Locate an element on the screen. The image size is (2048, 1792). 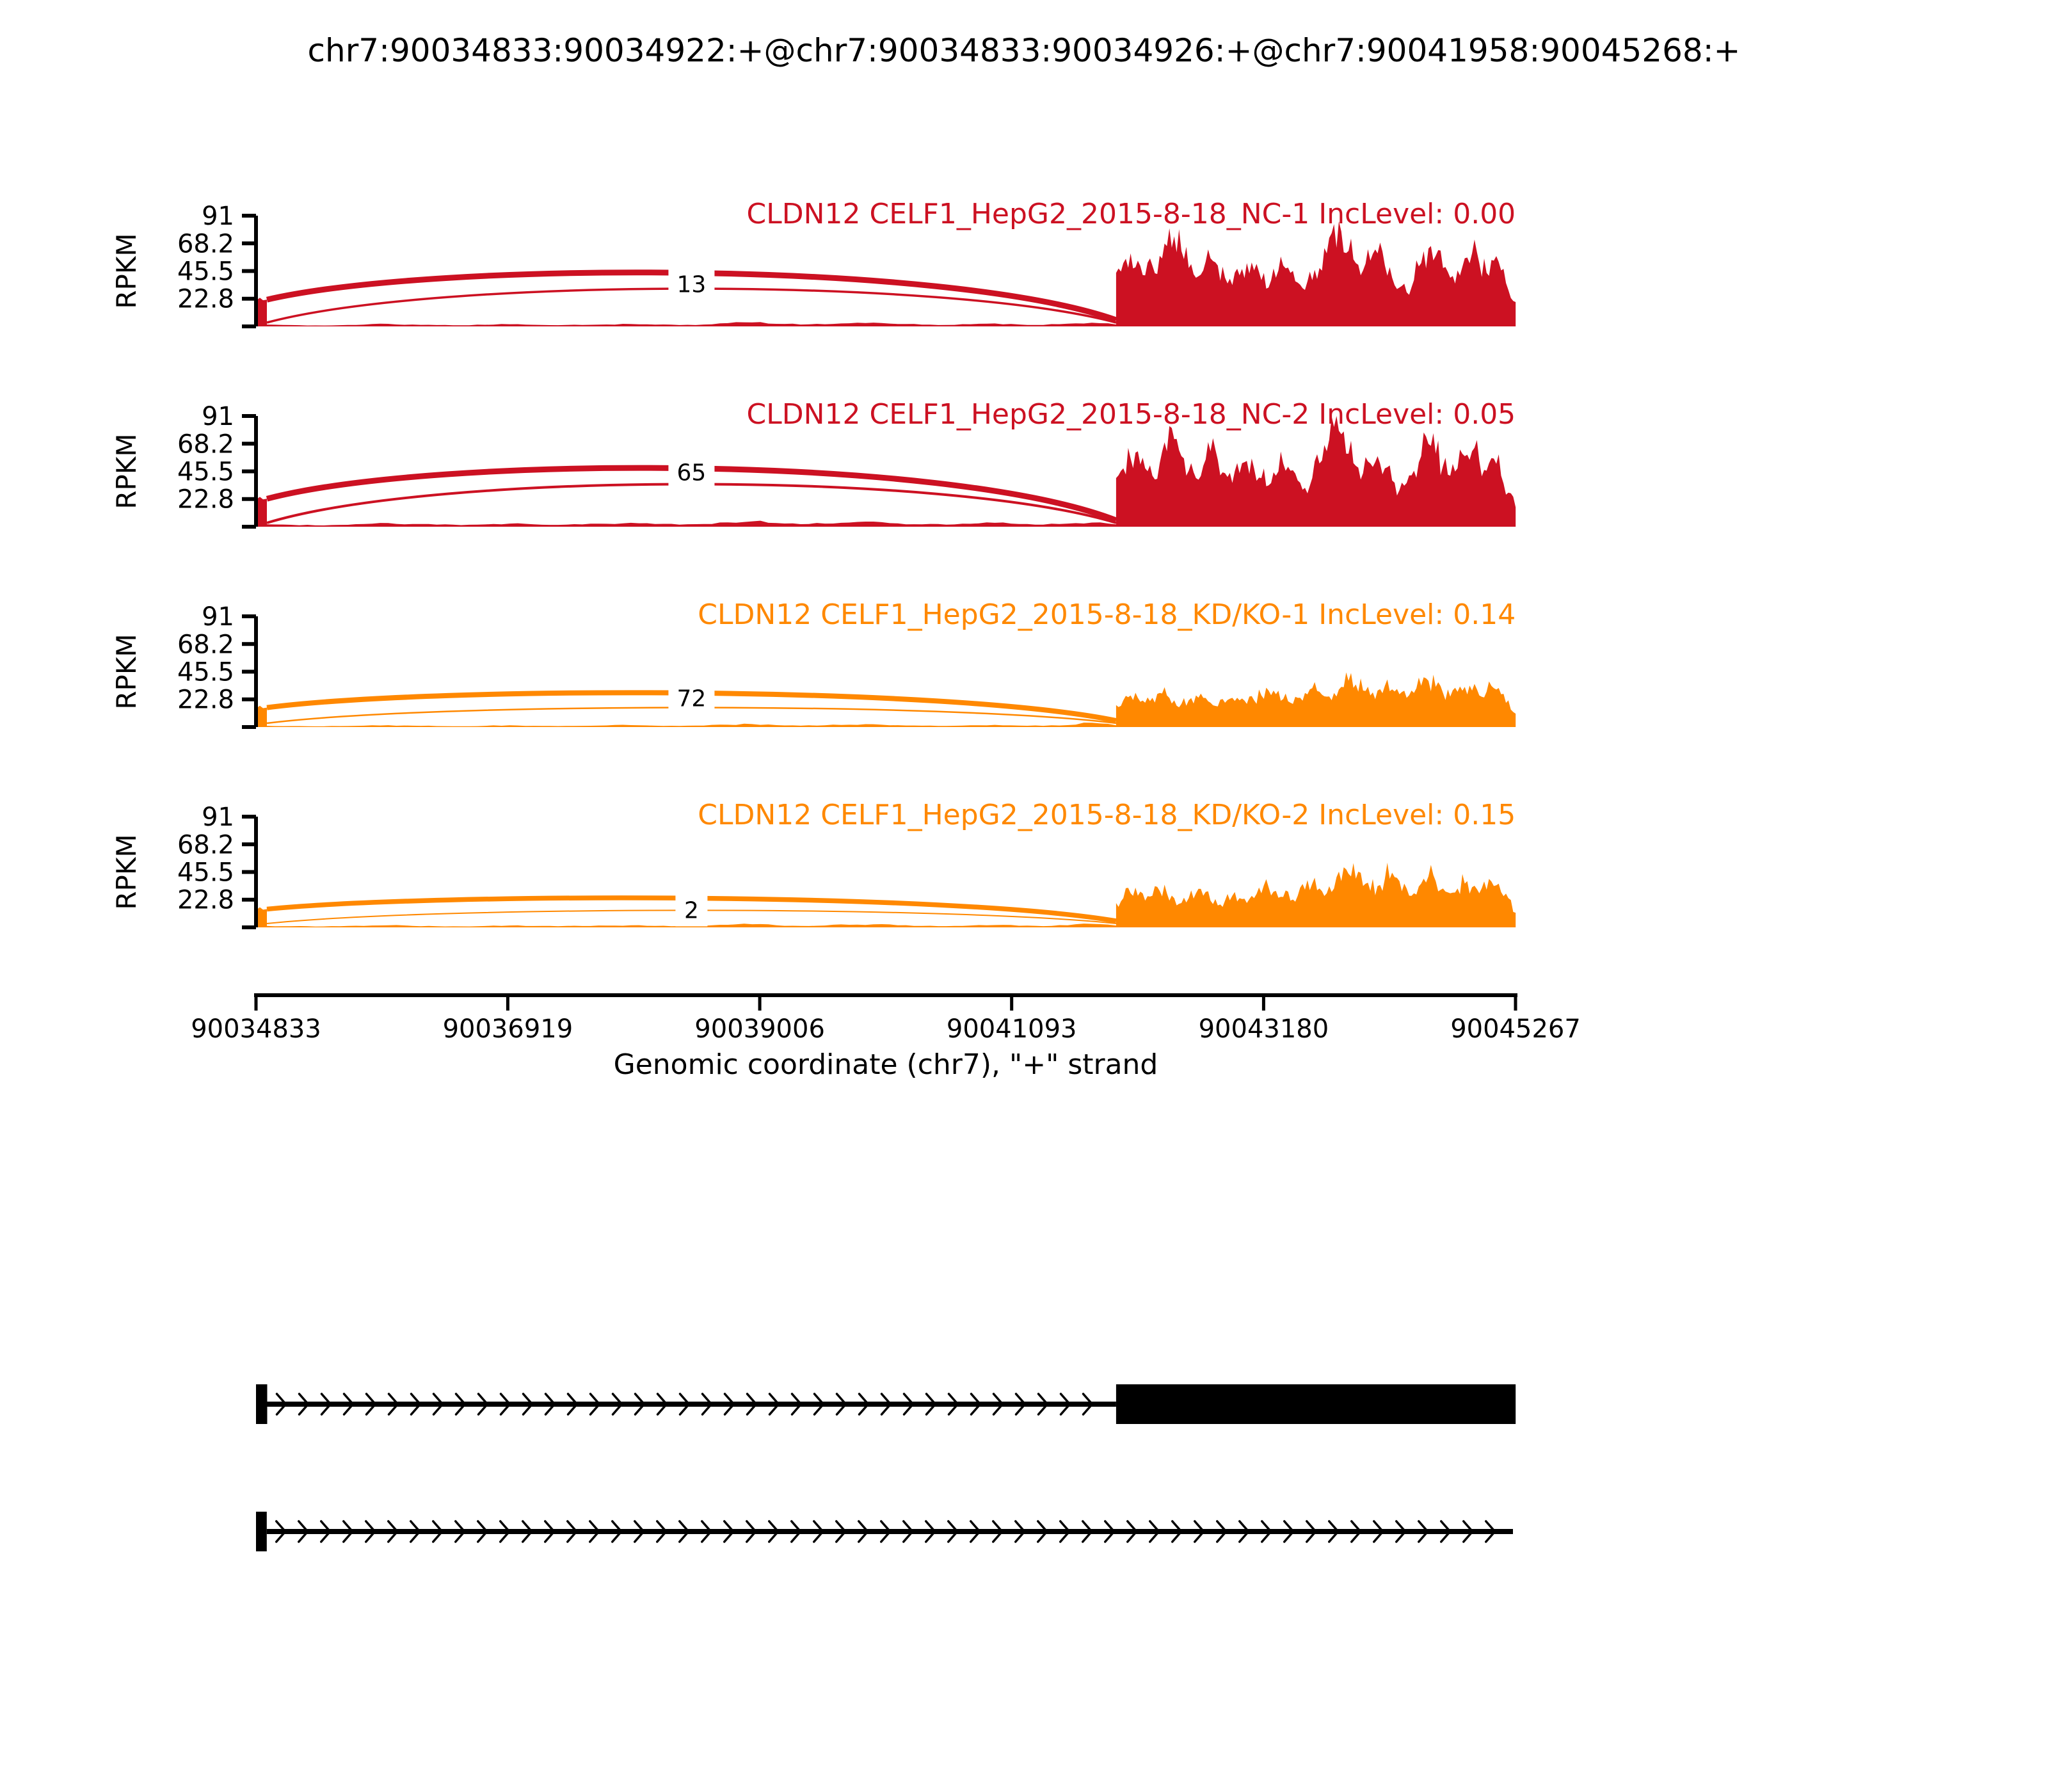
junction-count-label: 13 is located at coordinates (692, 284).